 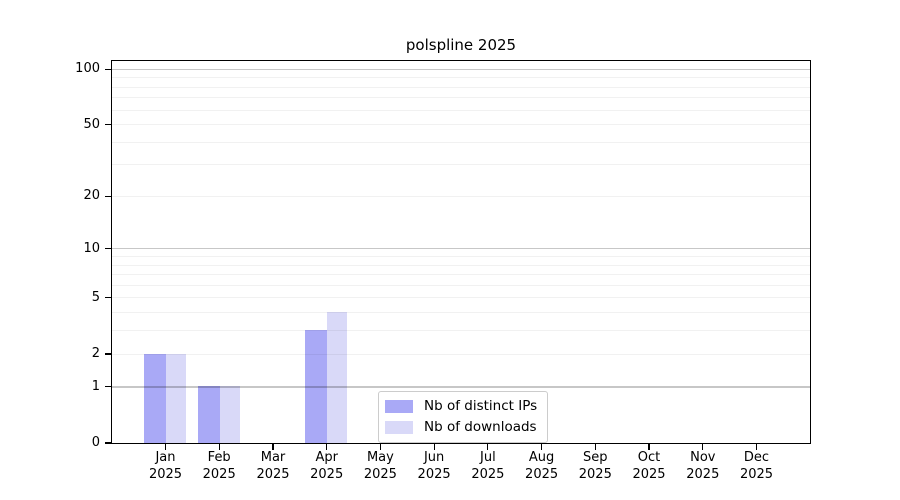 What do you see at coordinates (488, 446) in the screenshot?
I see `x-tick-jul` at bounding box center [488, 446].